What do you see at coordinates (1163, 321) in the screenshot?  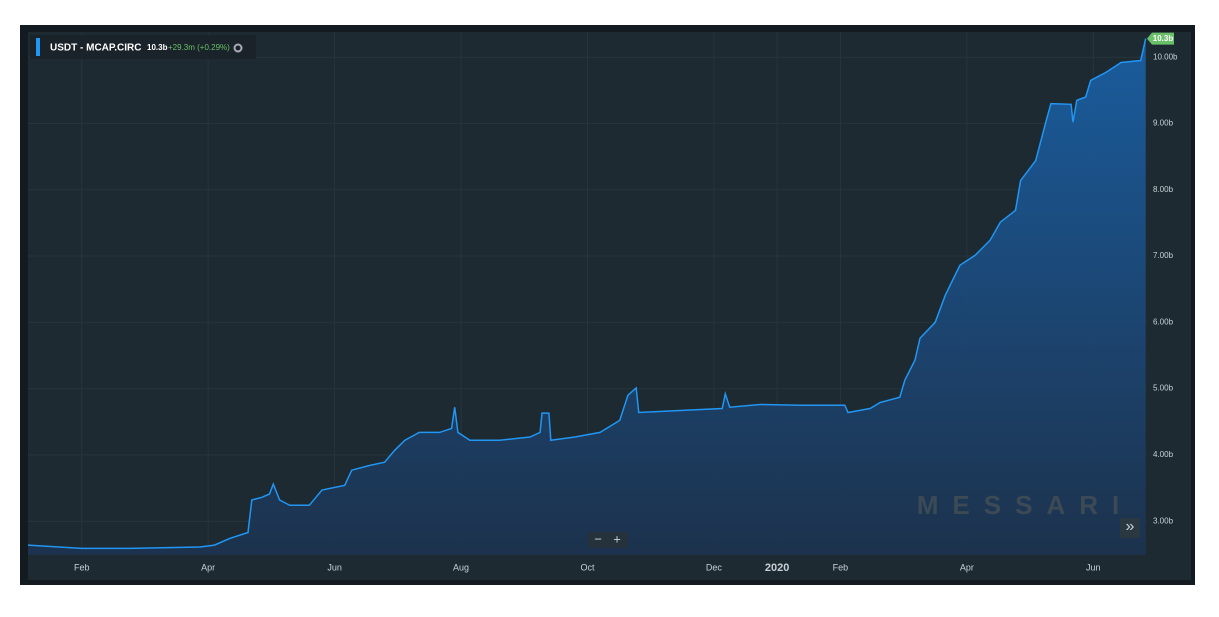 I see `y-tick-label: 6.00b` at bounding box center [1163, 321].